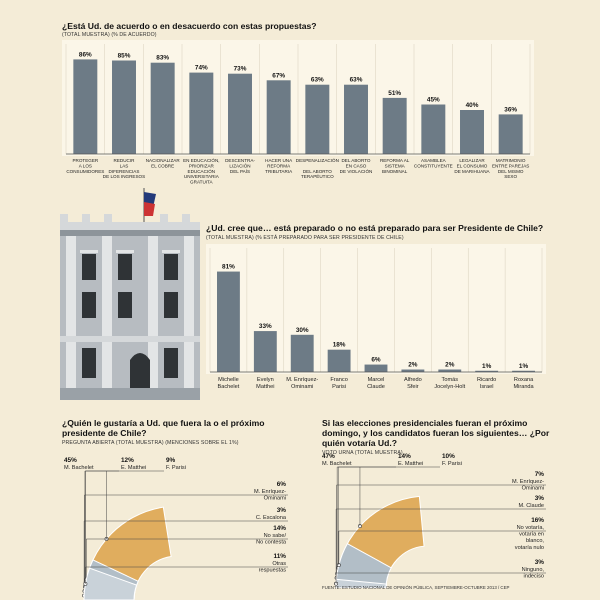 This screenshot has height=600, width=600. I want to click on value-label: 45%, so click(433, 100).